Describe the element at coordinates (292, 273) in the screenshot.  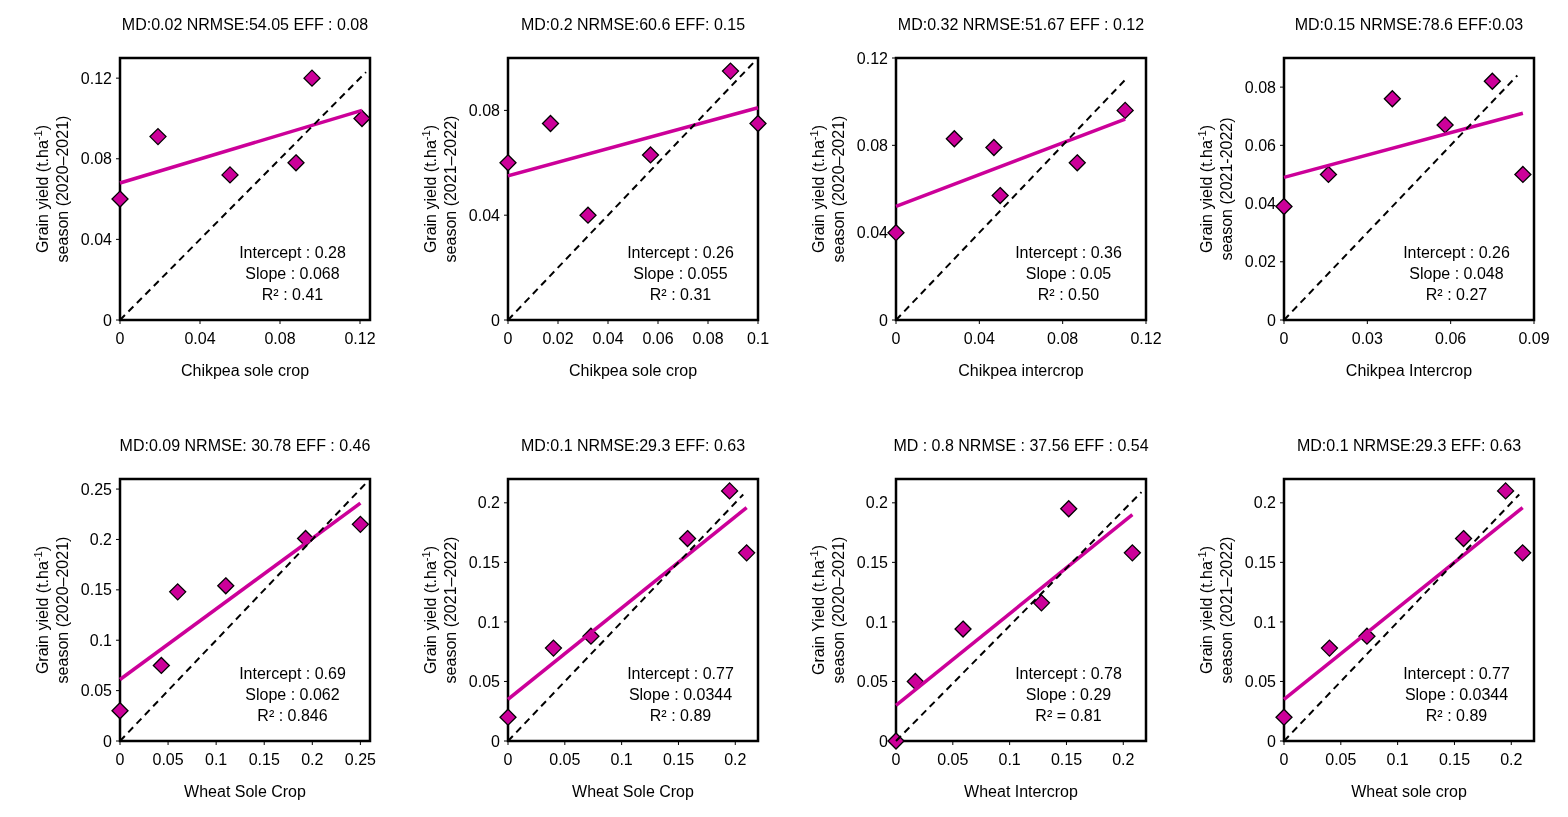
I see `annotation: Slope : 0.068` at that location.